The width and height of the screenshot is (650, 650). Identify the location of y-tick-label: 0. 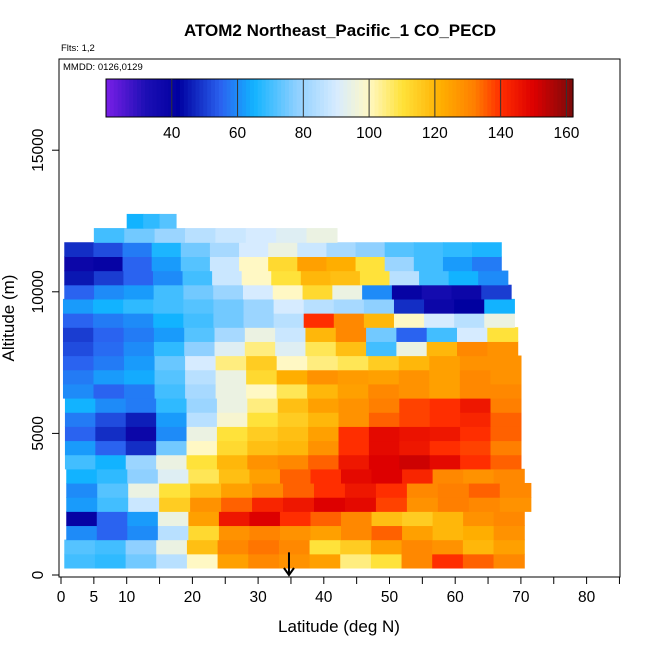
(38, 574).